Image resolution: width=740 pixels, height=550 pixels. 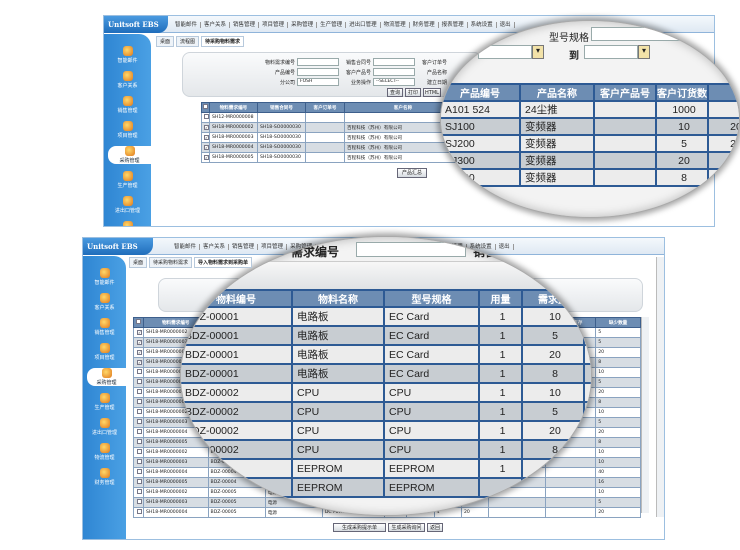 What do you see at coordinates (395, 25) in the screenshot?
I see `nav-item: 物流管理` at bounding box center [395, 25].